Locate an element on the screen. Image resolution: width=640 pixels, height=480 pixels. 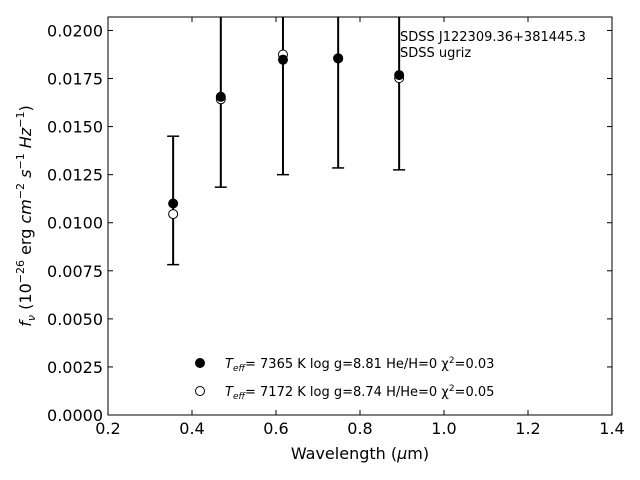
annotation-object: SDSS J122309.36+381445.3 is located at coordinates (493, 37).